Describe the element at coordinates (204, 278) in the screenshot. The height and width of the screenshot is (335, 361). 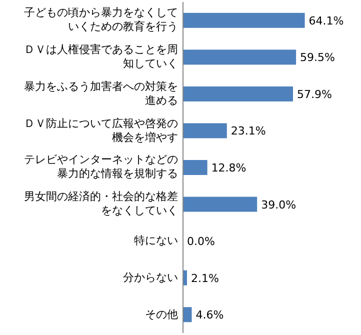
I see `data-label: 2.1%` at that location.